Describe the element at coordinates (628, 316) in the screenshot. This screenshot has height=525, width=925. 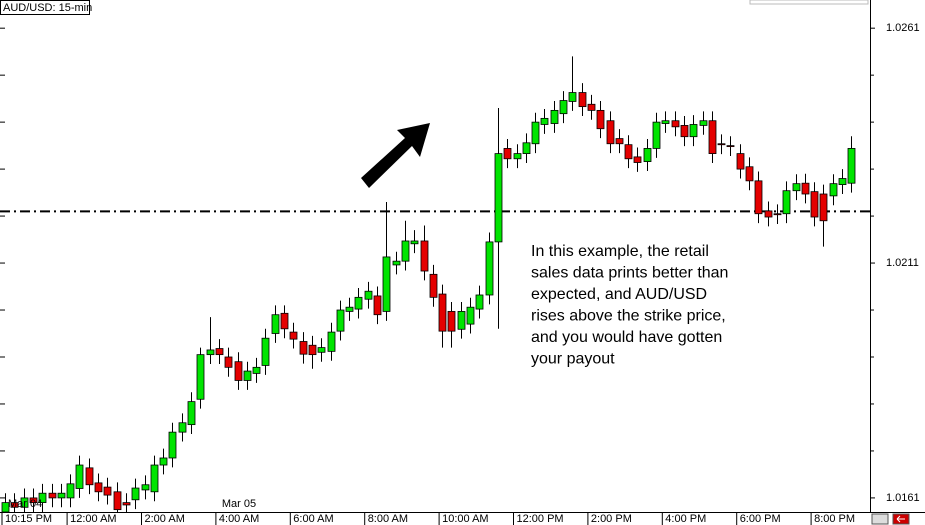
I see `annotation-line: rises above the strike price,` at that location.